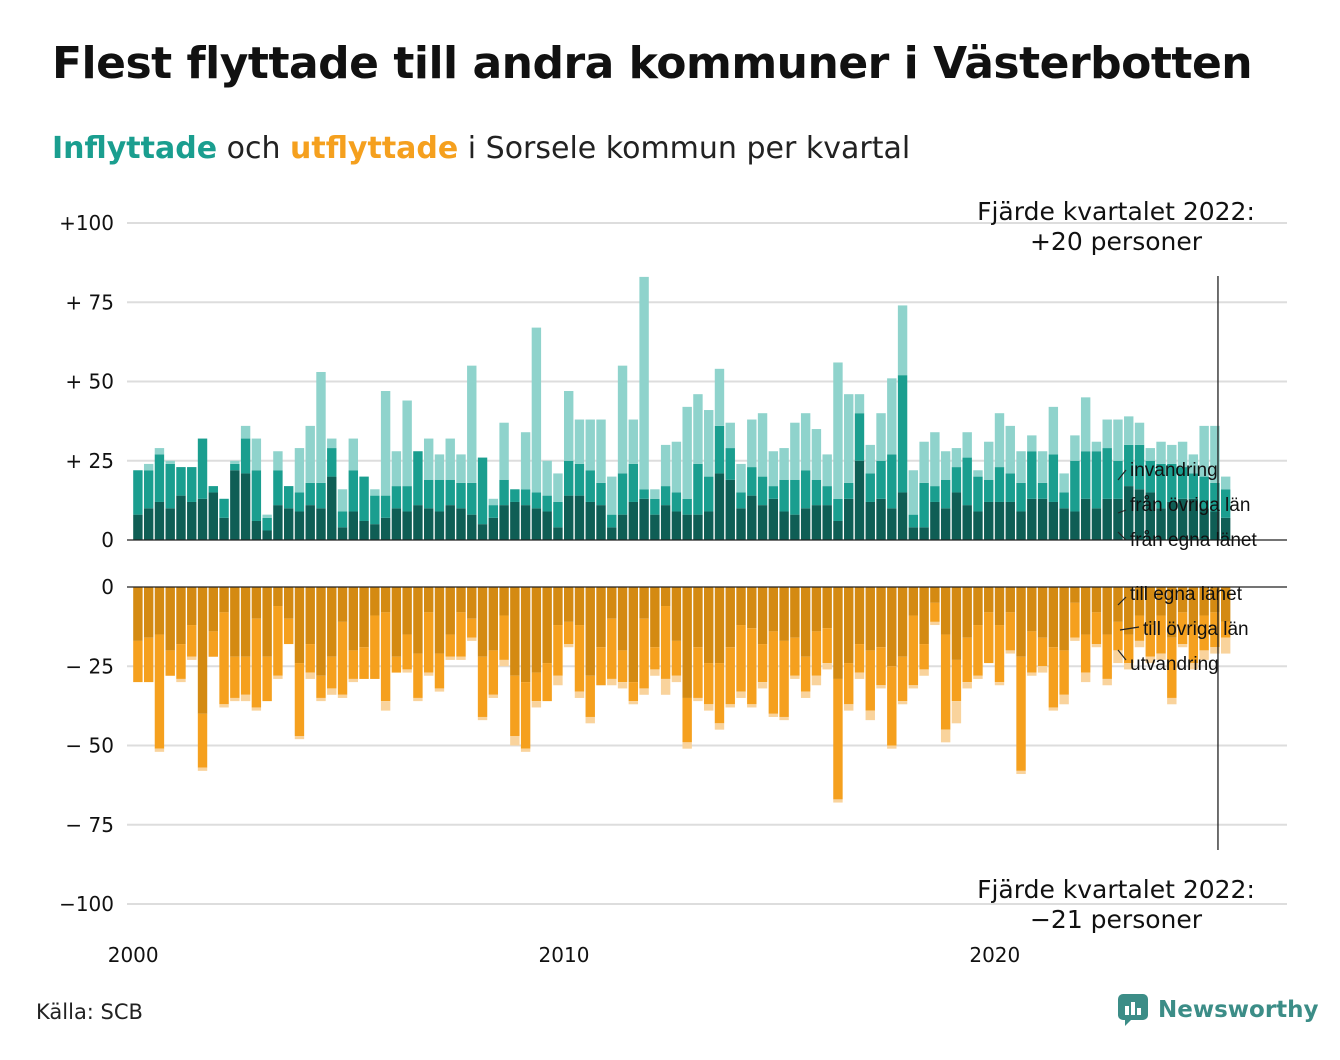 This screenshot has width=1340, height=1060. I want to click on x-tick-0: 2000, so click(133, 955).